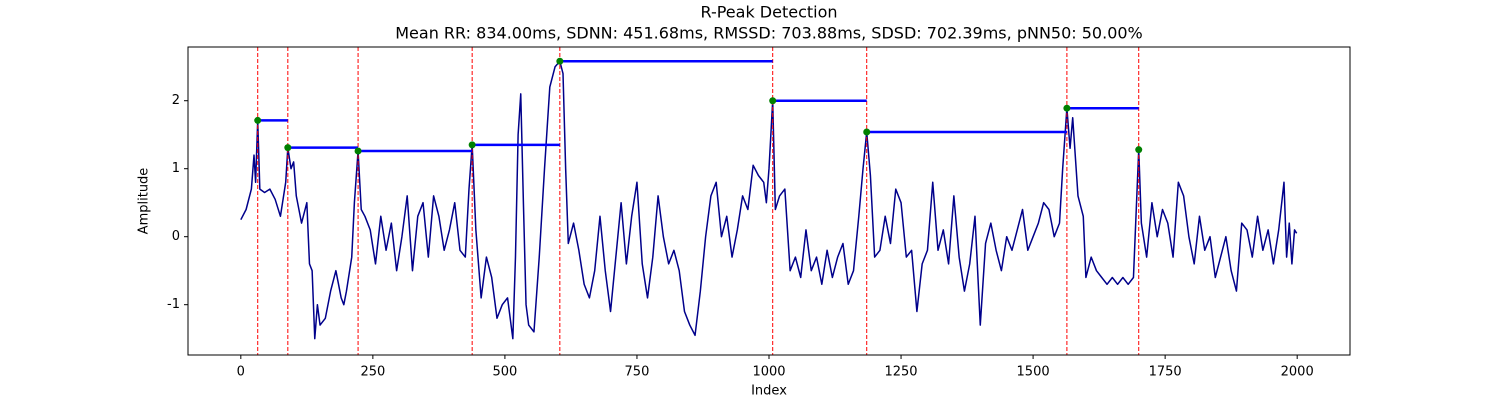 The height and width of the screenshot is (400, 1500). What do you see at coordinates (176, 100) in the screenshot?
I see `y-tick-label: 2` at bounding box center [176, 100].